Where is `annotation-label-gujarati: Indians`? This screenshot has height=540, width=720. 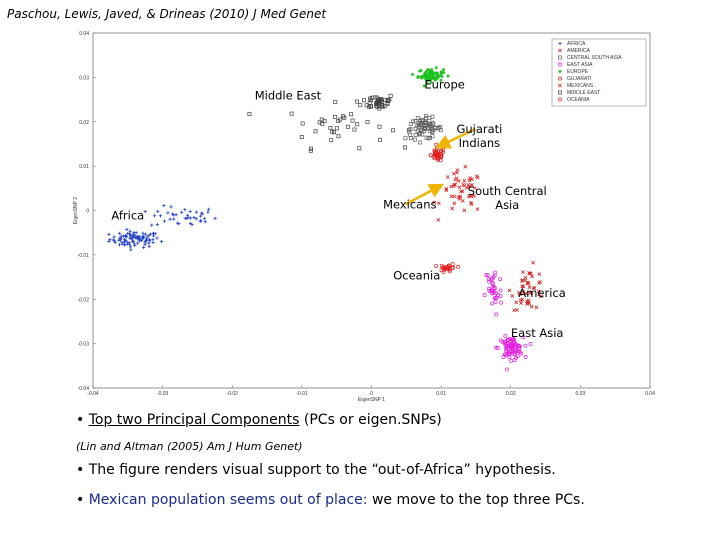
annotation-label-gujarati: Indians is located at coordinates (480, 143).